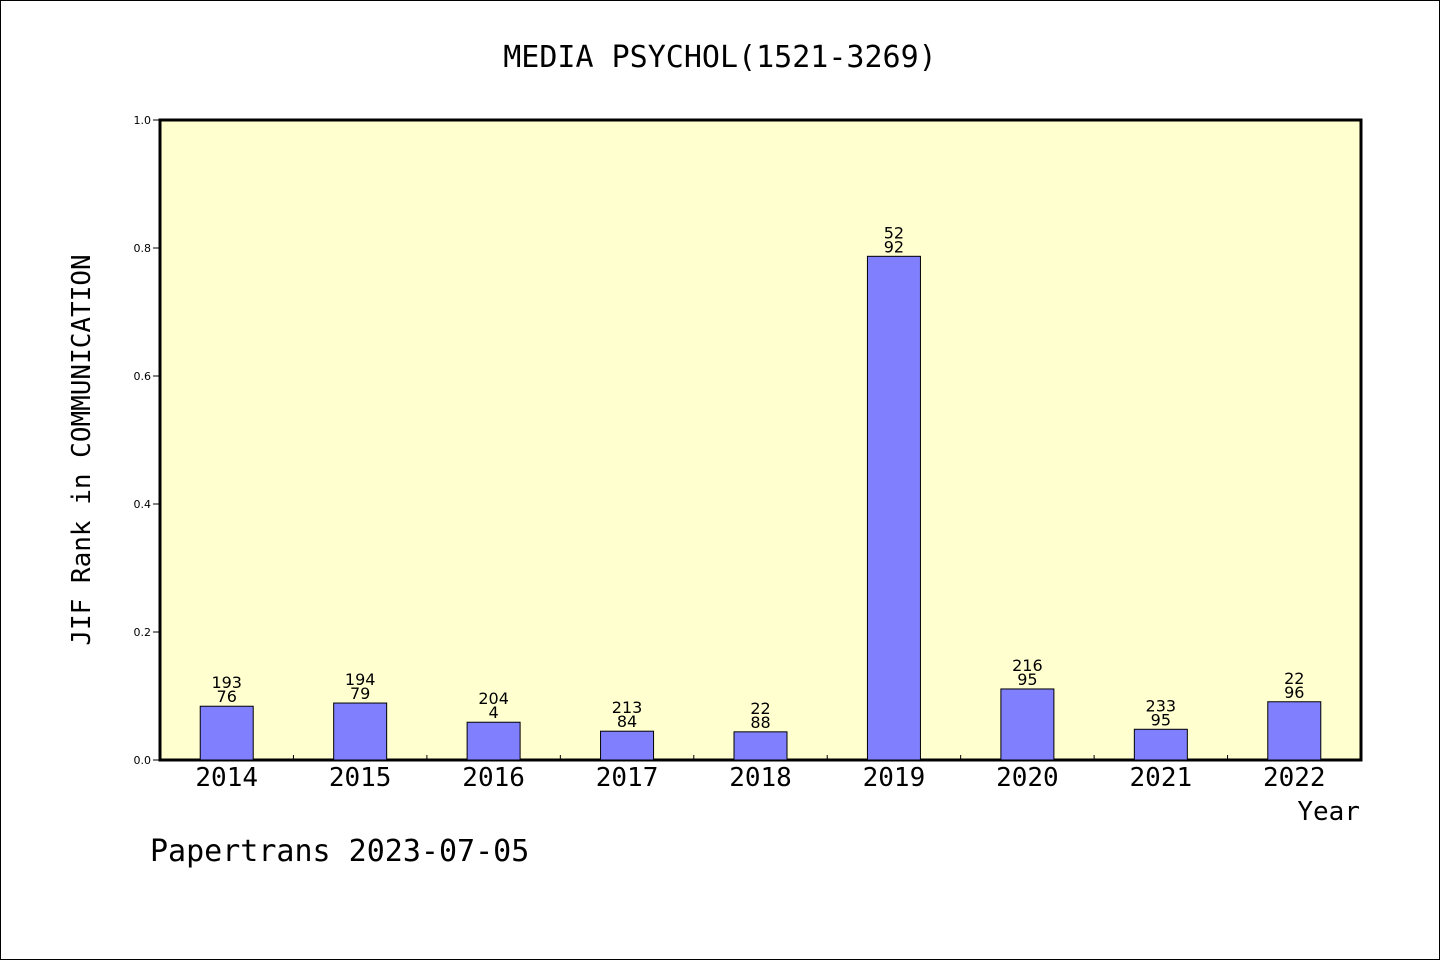 This screenshot has height=960, width=1440. I want to click on bar-2017, so click(627, 745).